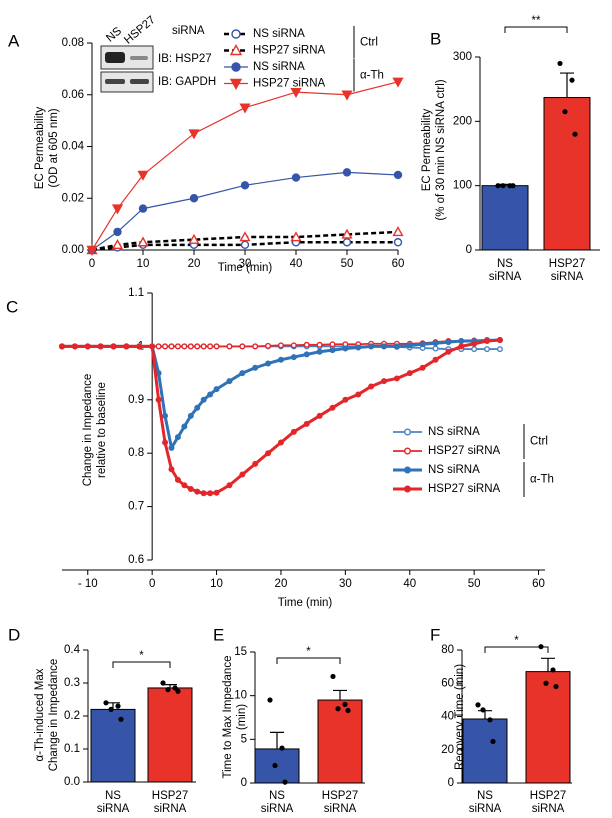 The image size is (612, 818). Describe the element at coordinates (427, 150) in the screenshot. I see `y-axis-label: EC Permeability` at that location.